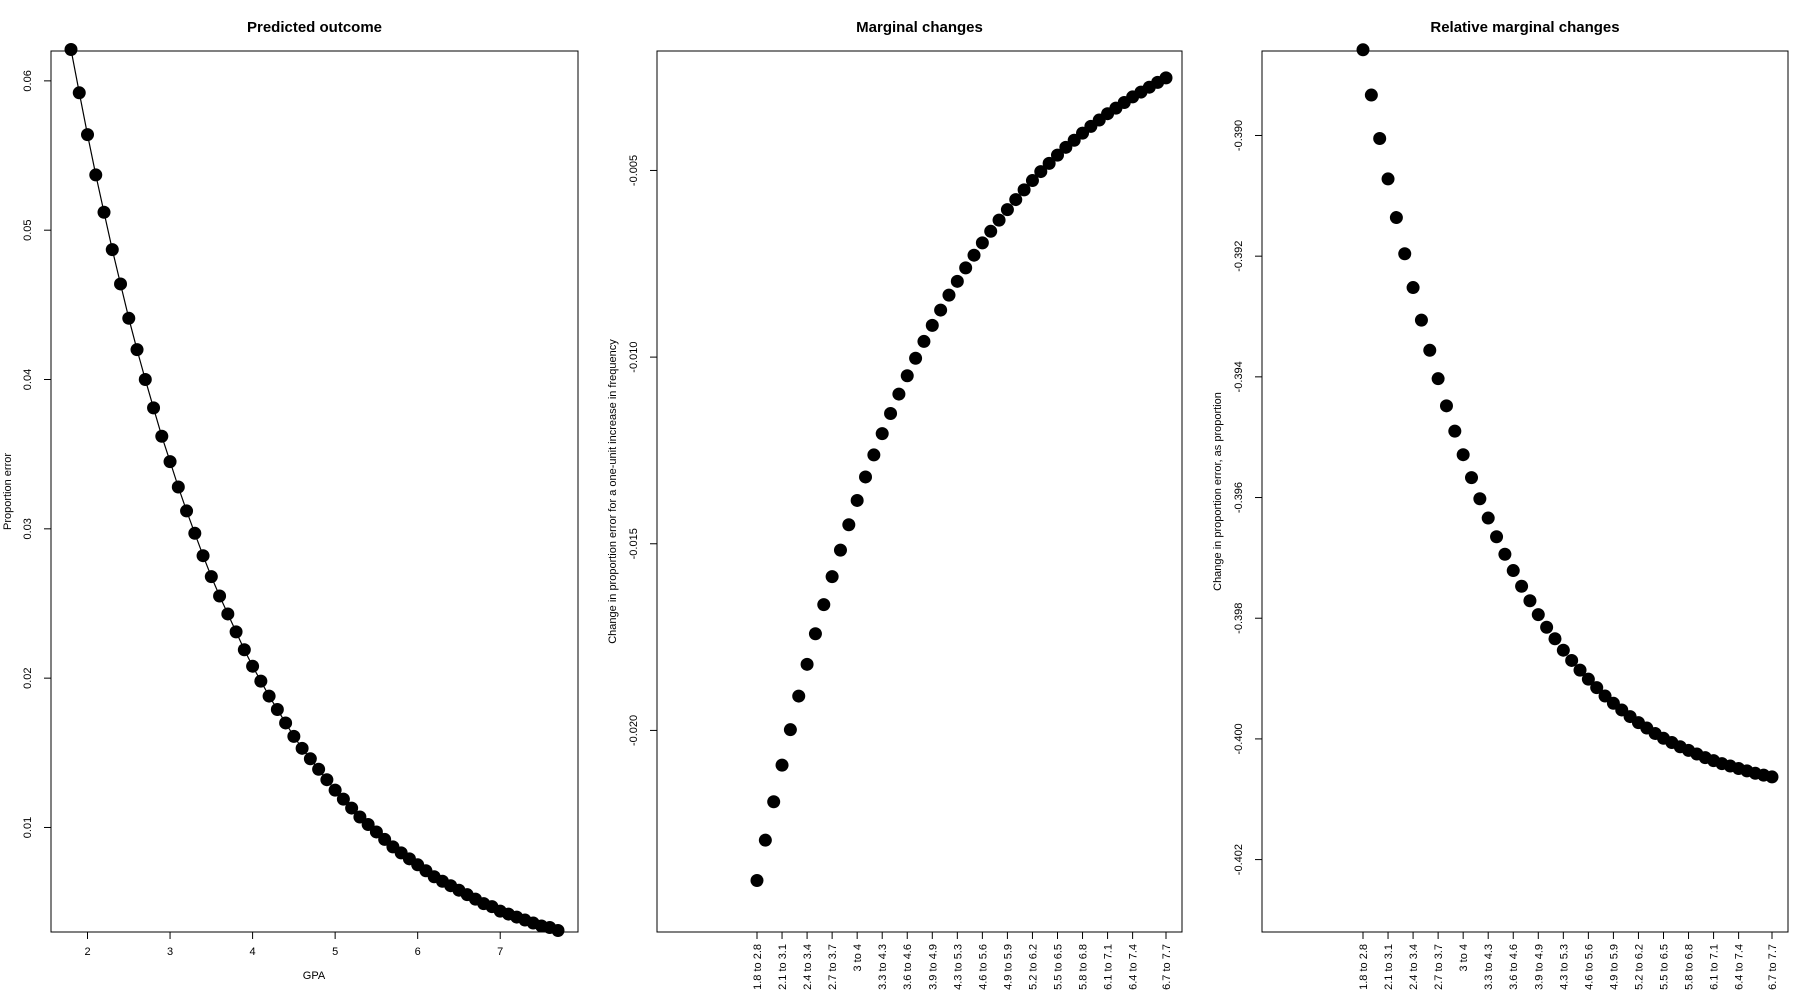  What do you see at coordinates (500, 952) in the screenshot?
I see `x-tick-label: 7` at bounding box center [500, 952].